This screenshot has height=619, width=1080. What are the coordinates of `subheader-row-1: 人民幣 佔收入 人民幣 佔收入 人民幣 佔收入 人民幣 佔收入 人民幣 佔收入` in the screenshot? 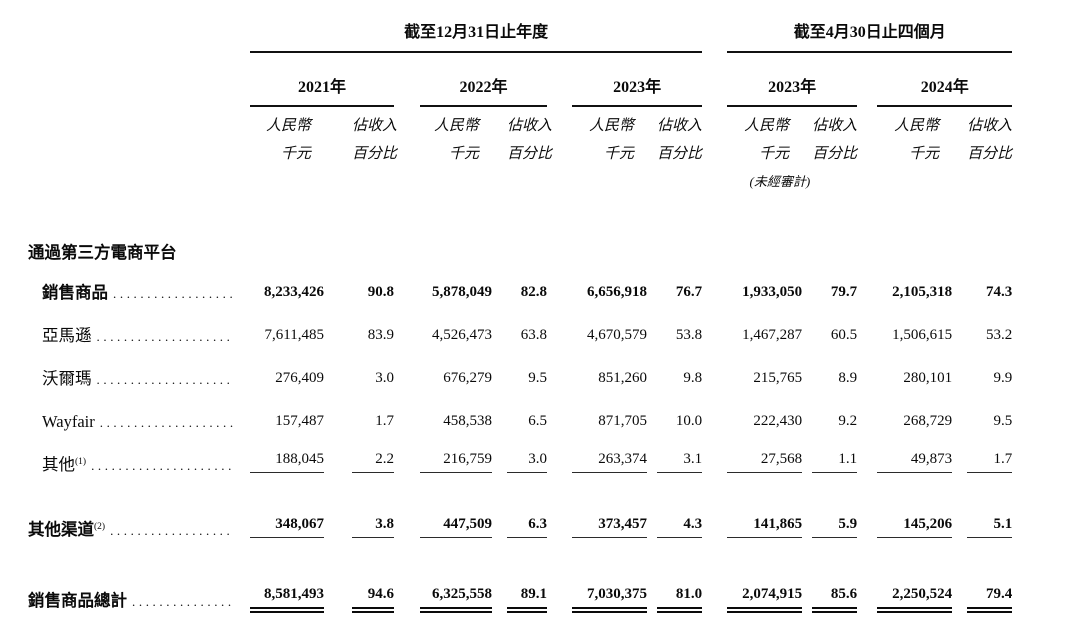 It's located at (520, 120).